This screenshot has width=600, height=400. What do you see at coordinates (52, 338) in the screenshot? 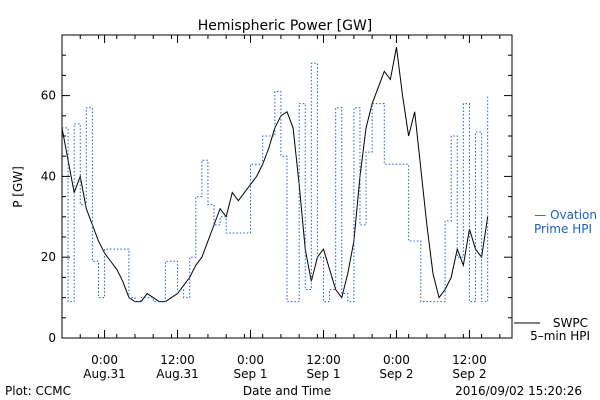
I see `y-tick-label: 0` at bounding box center [52, 338].